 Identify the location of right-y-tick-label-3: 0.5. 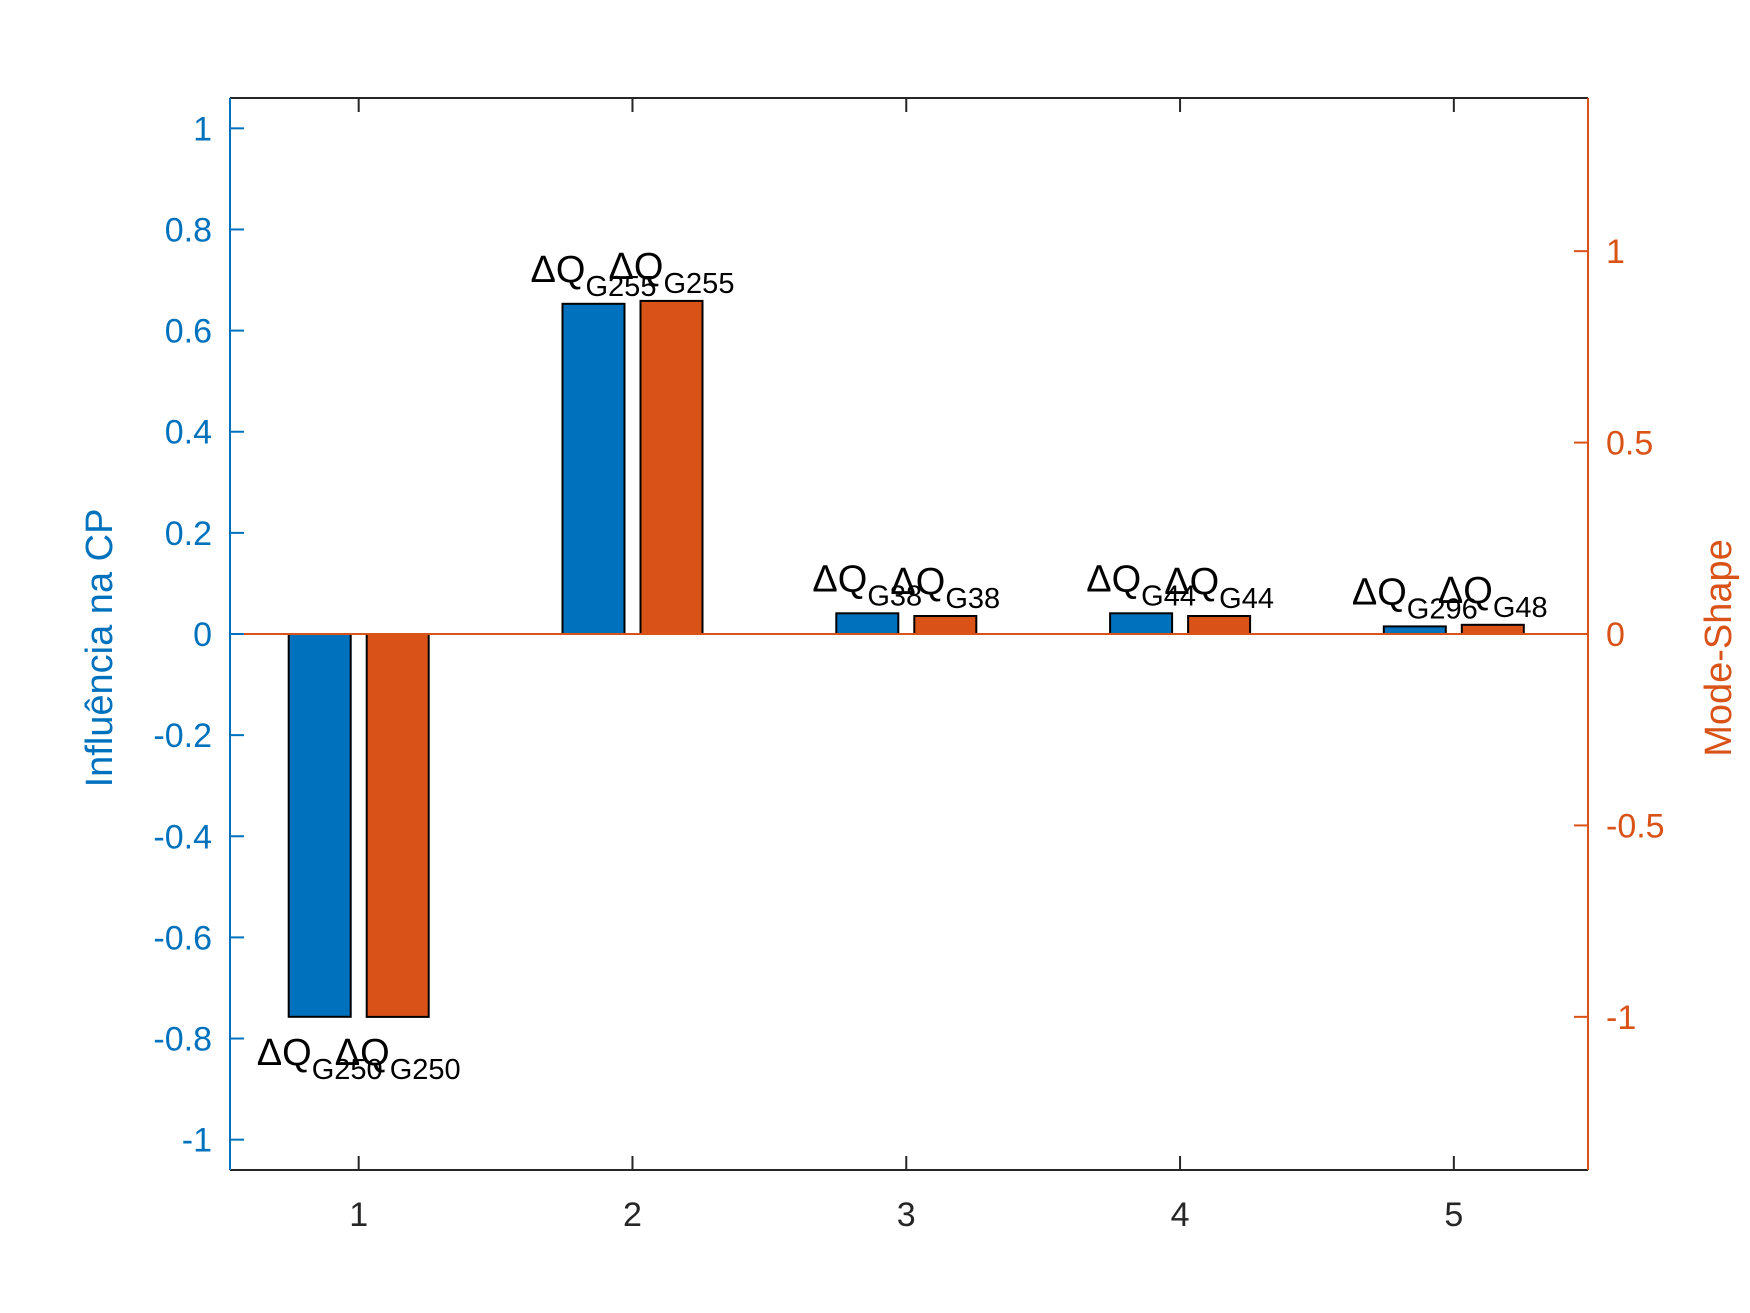
(1629, 444).